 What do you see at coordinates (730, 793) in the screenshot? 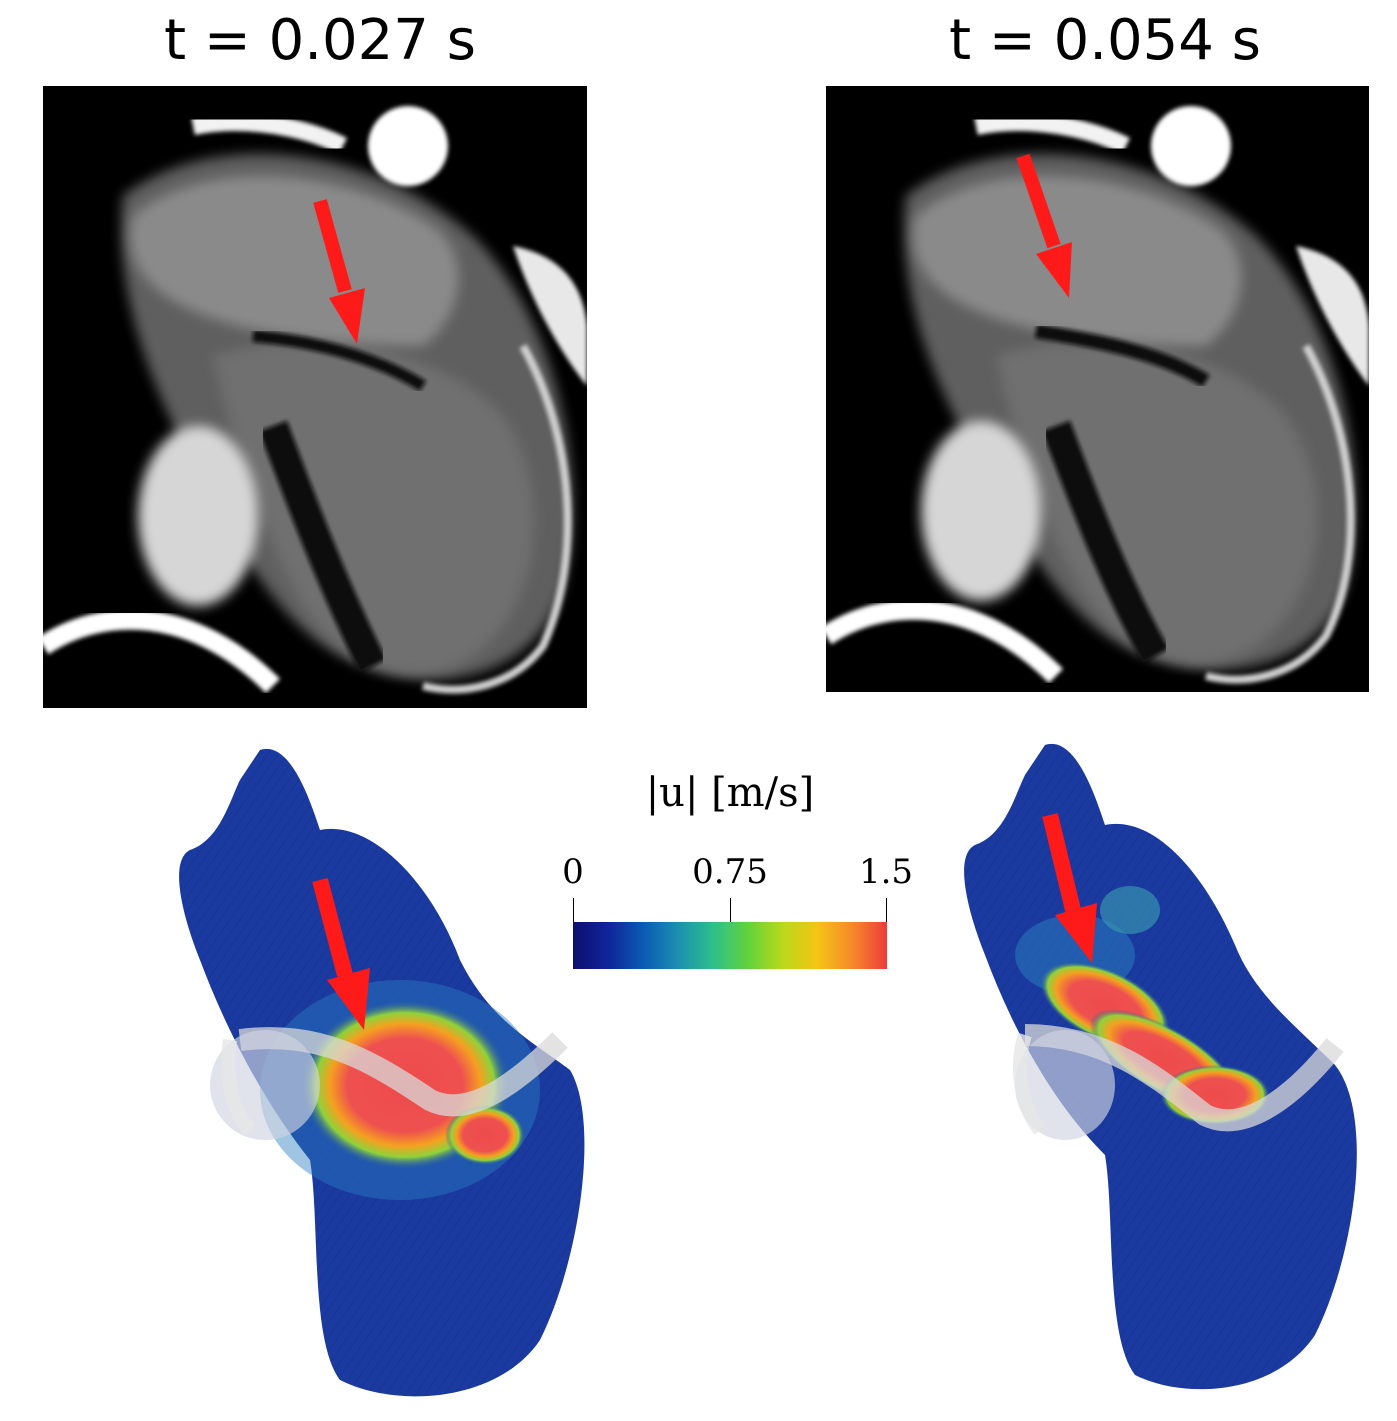
I see `colorbar-title: |u| [m/s]` at bounding box center [730, 793].